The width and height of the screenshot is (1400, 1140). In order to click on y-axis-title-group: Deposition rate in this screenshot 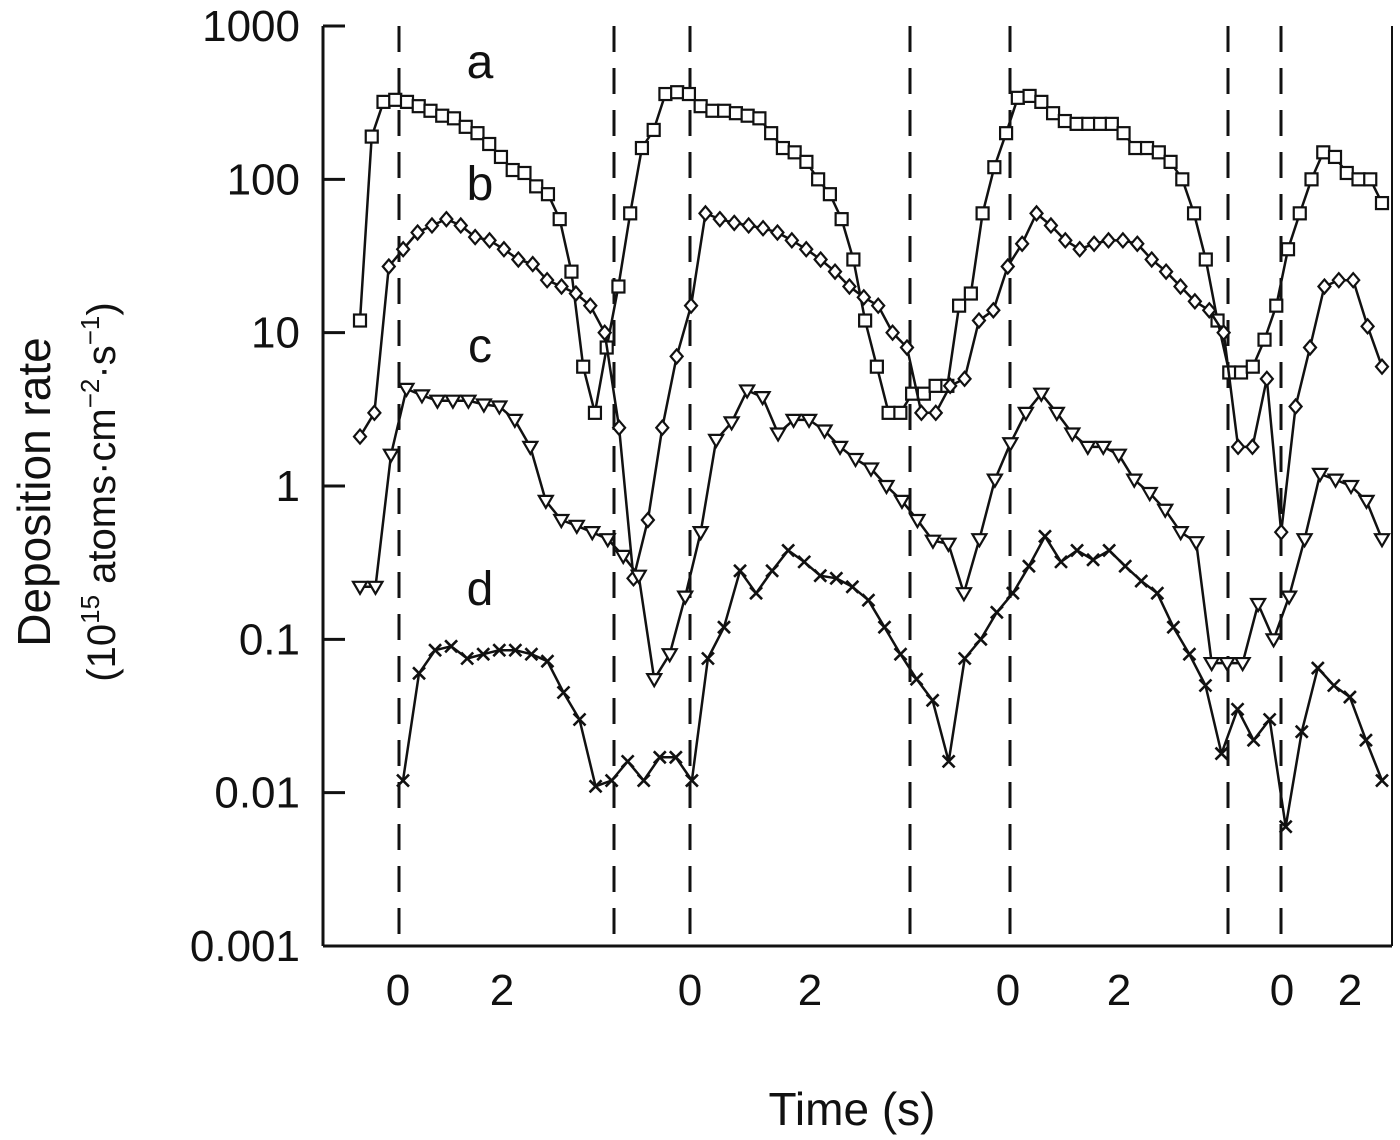, I will do `click(34, 491)`.